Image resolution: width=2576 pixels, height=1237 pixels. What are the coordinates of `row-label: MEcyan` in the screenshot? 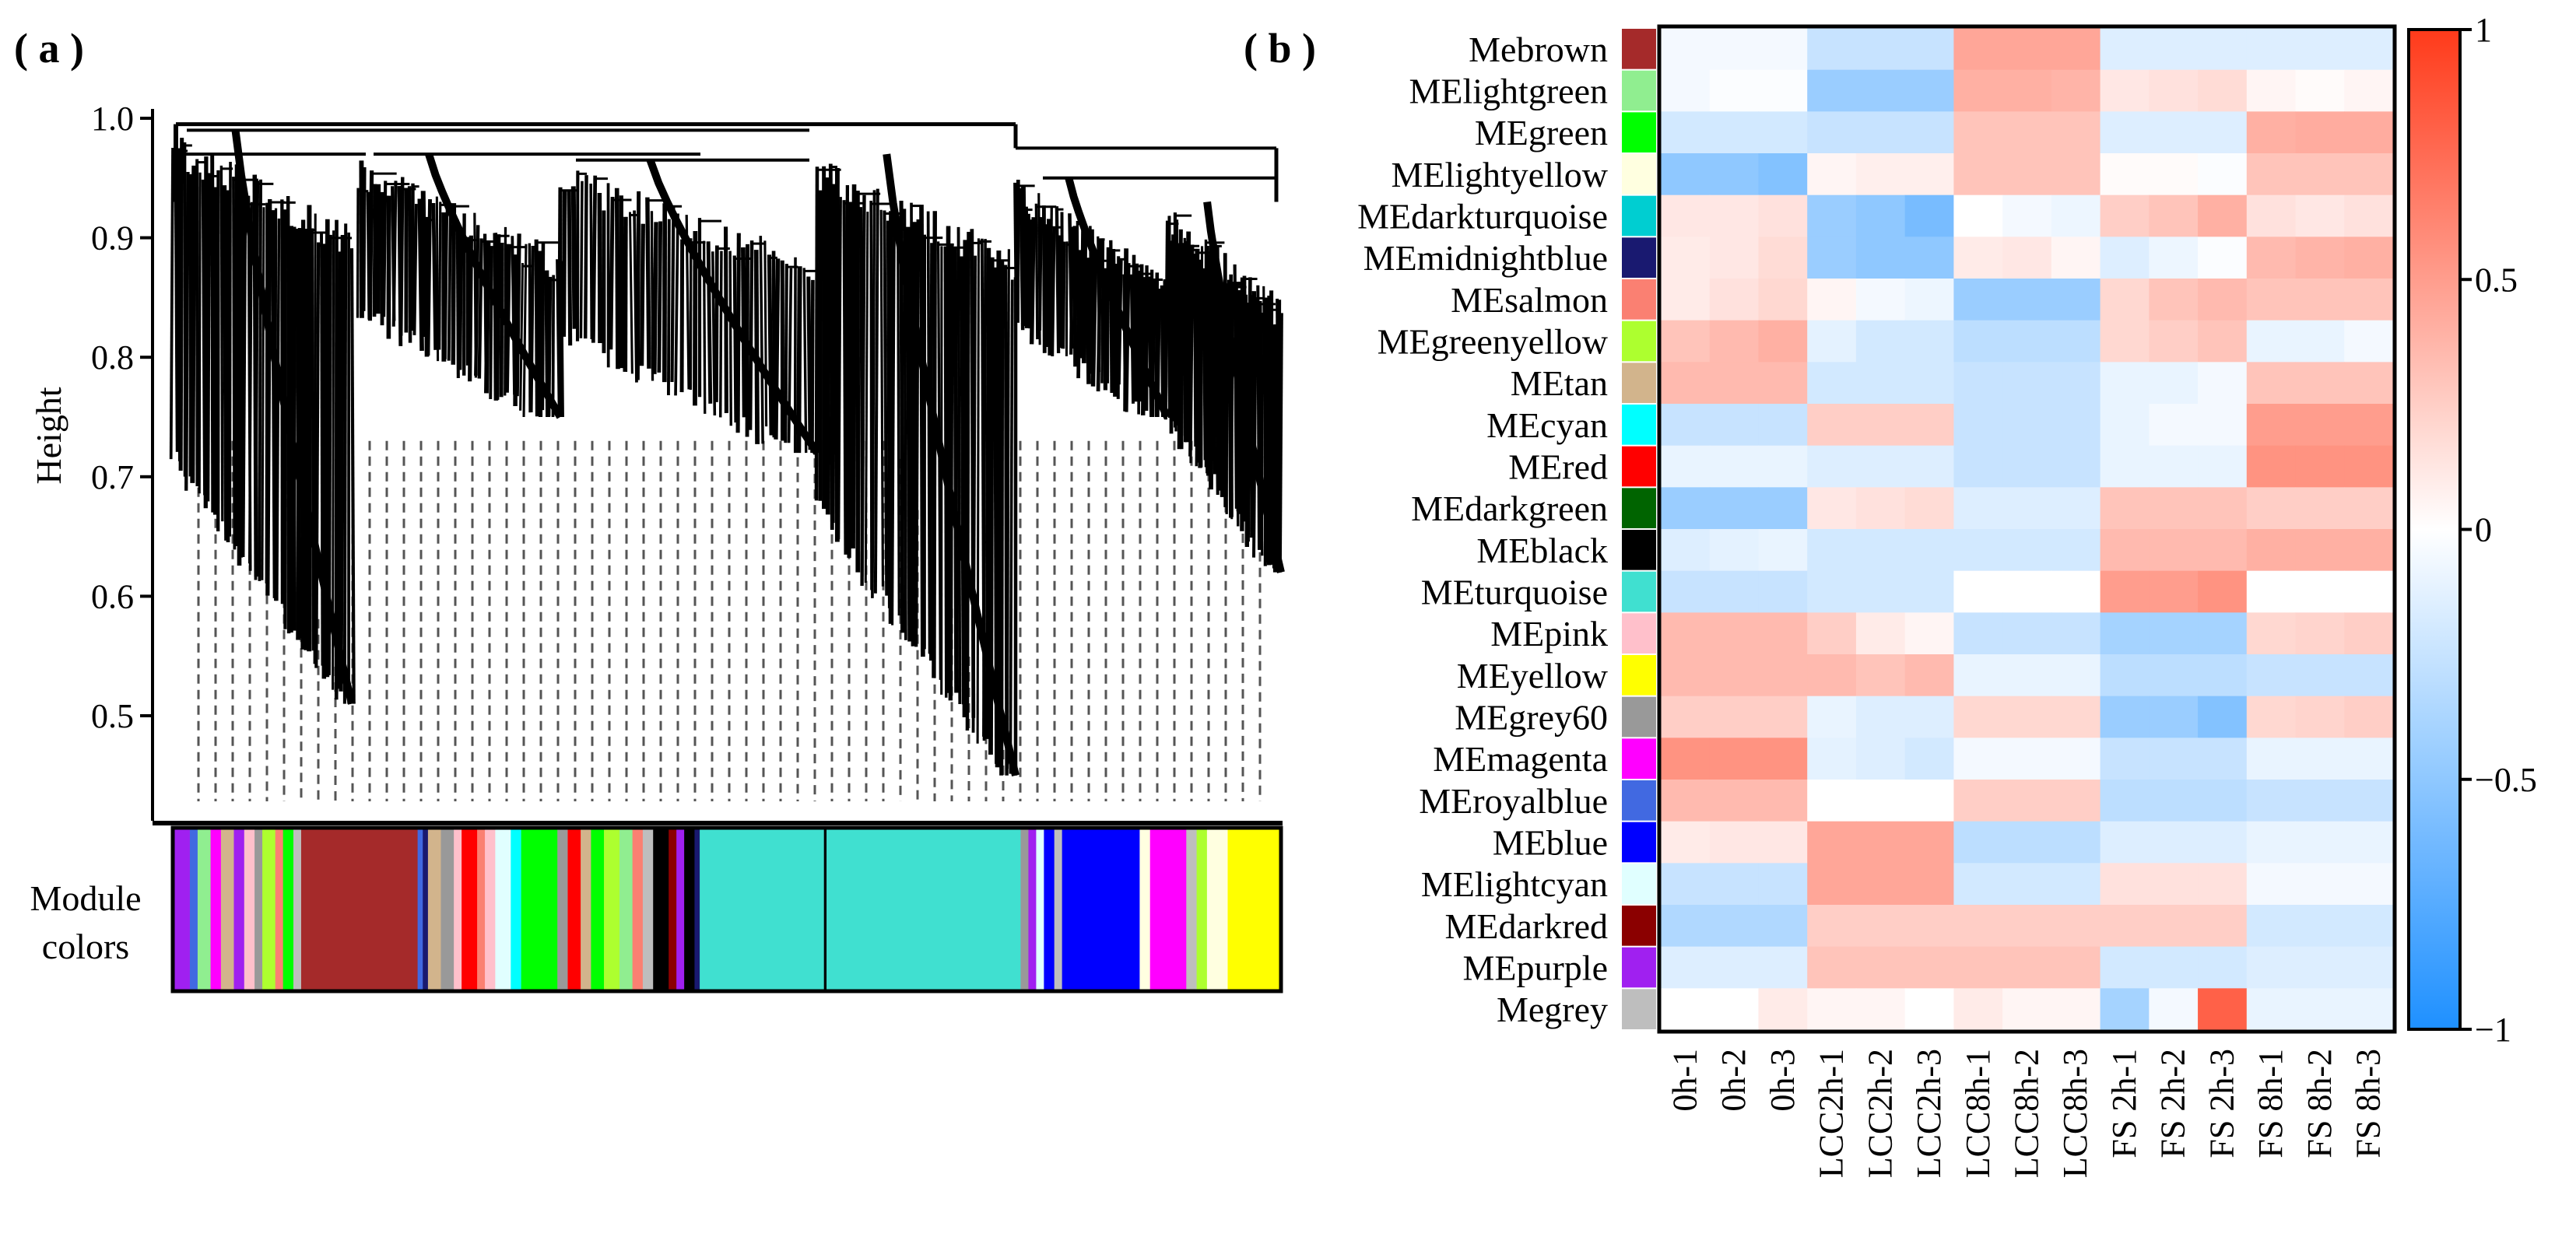 It's located at (1547, 425).